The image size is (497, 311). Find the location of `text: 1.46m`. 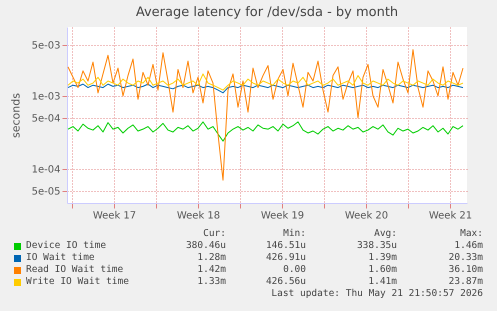

text: 1.46m is located at coordinates (468, 245).